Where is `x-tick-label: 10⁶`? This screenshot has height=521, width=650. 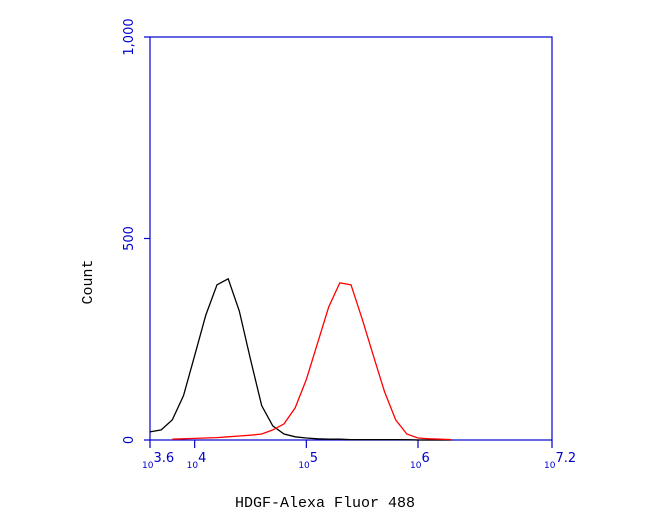
x-tick-label: 10⁶ is located at coordinates (420, 461).